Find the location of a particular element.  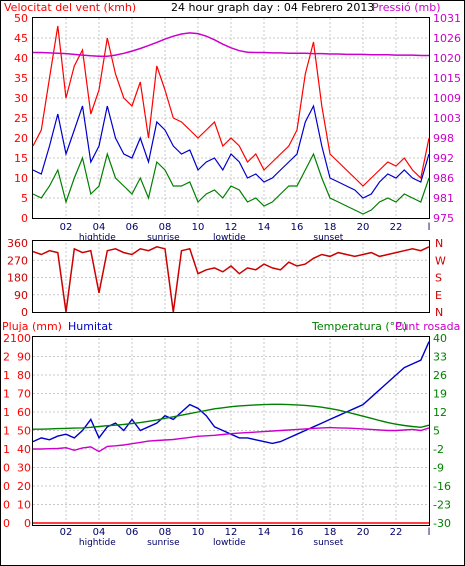

page-title: 24 hour graph day : 04 Febrero 2013 is located at coordinates (272, 7).